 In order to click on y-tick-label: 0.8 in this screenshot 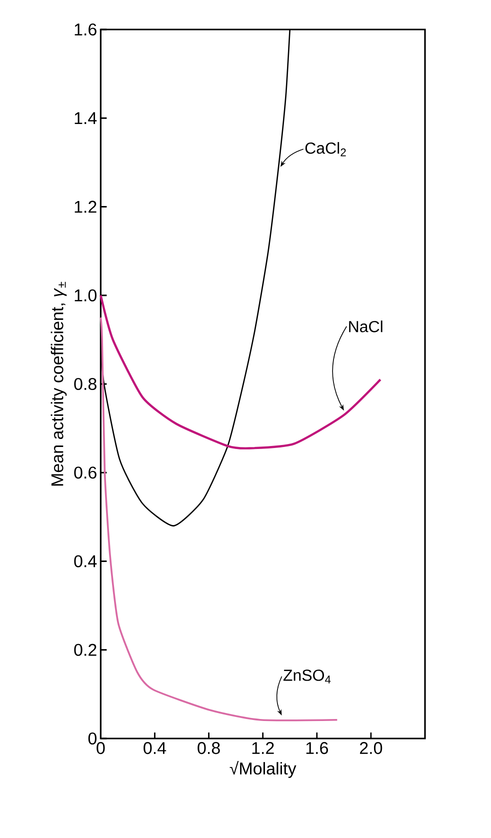, I will do `click(85, 384)`.